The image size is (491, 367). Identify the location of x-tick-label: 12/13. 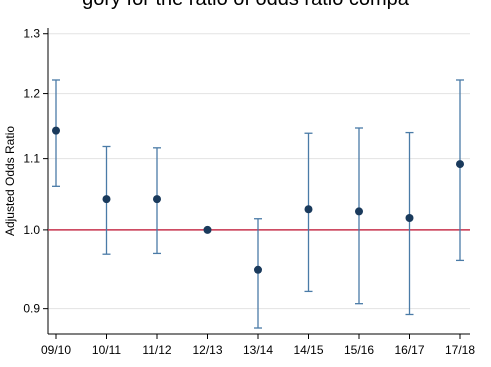
(207, 350).